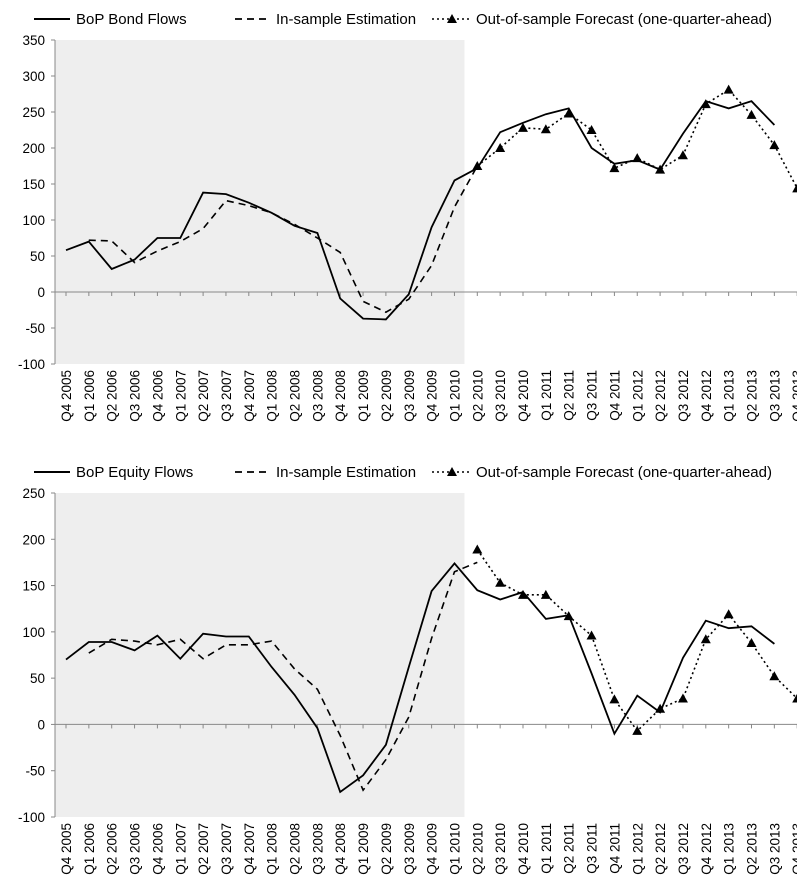 The image size is (797, 888). What do you see at coordinates (386, 396) in the screenshot?
I see `x-tick-label: Q2 2009` at bounding box center [386, 396].